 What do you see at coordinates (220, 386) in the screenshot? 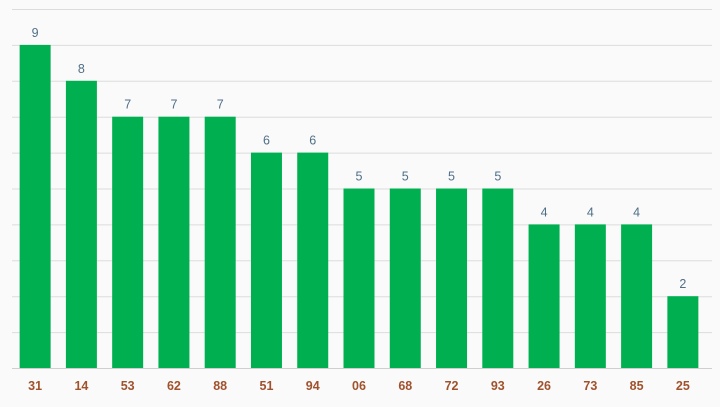
I see `x-tick-label-88: 88` at bounding box center [220, 386].